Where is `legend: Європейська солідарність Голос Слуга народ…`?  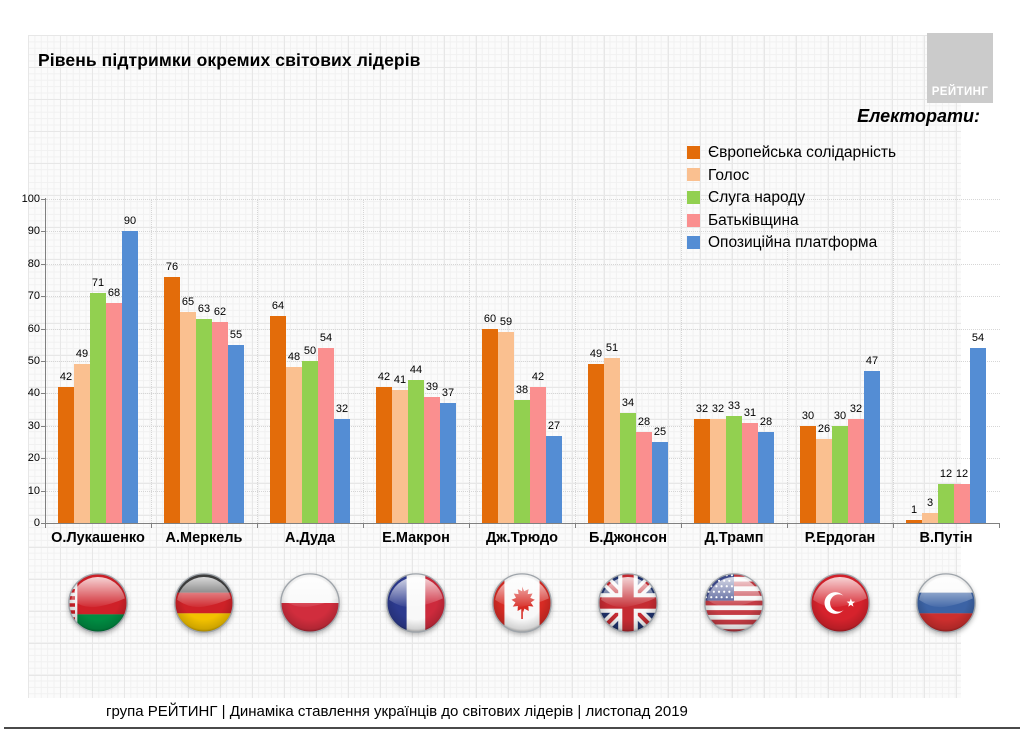 legend: Європейська солідарність Голос Слуга народ… is located at coordinates (791, 197).